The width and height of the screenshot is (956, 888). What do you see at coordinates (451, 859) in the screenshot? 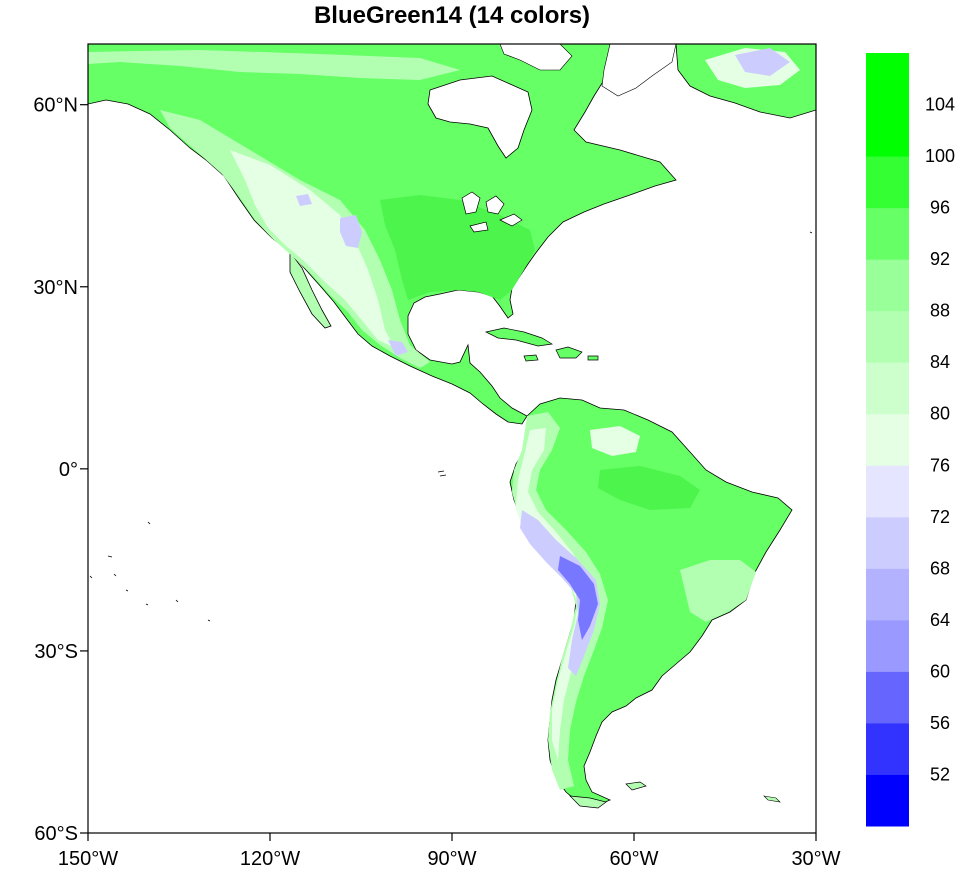
I see `x-tick-label: 90°W` at bounding box center [451, 859].